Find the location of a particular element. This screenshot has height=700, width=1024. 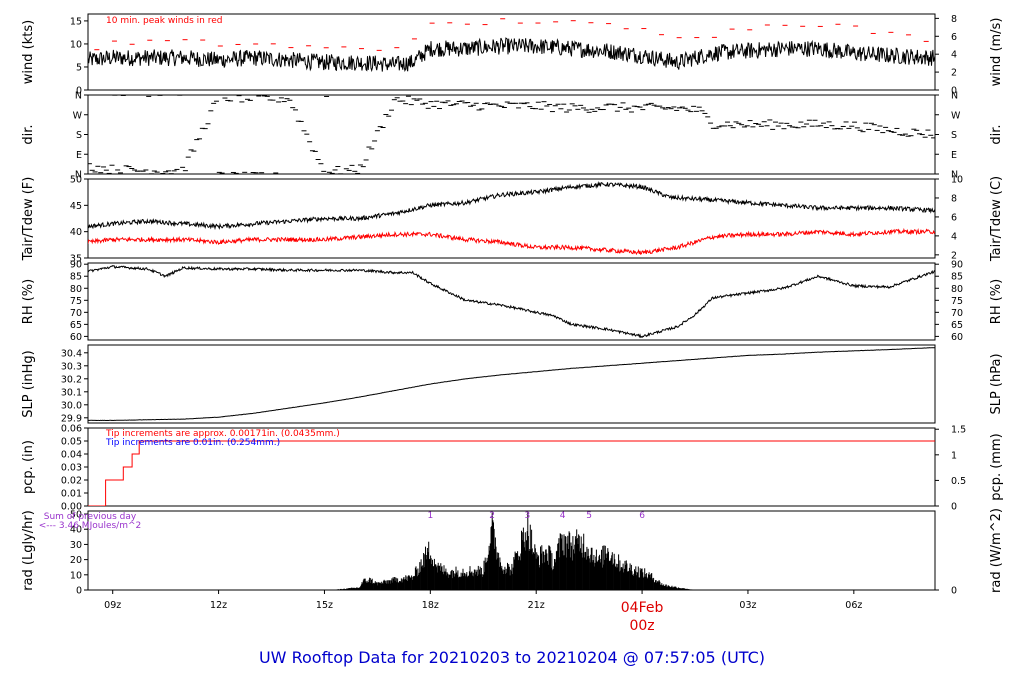

y-tick-label-right: S is located at coordinates (954, 135).